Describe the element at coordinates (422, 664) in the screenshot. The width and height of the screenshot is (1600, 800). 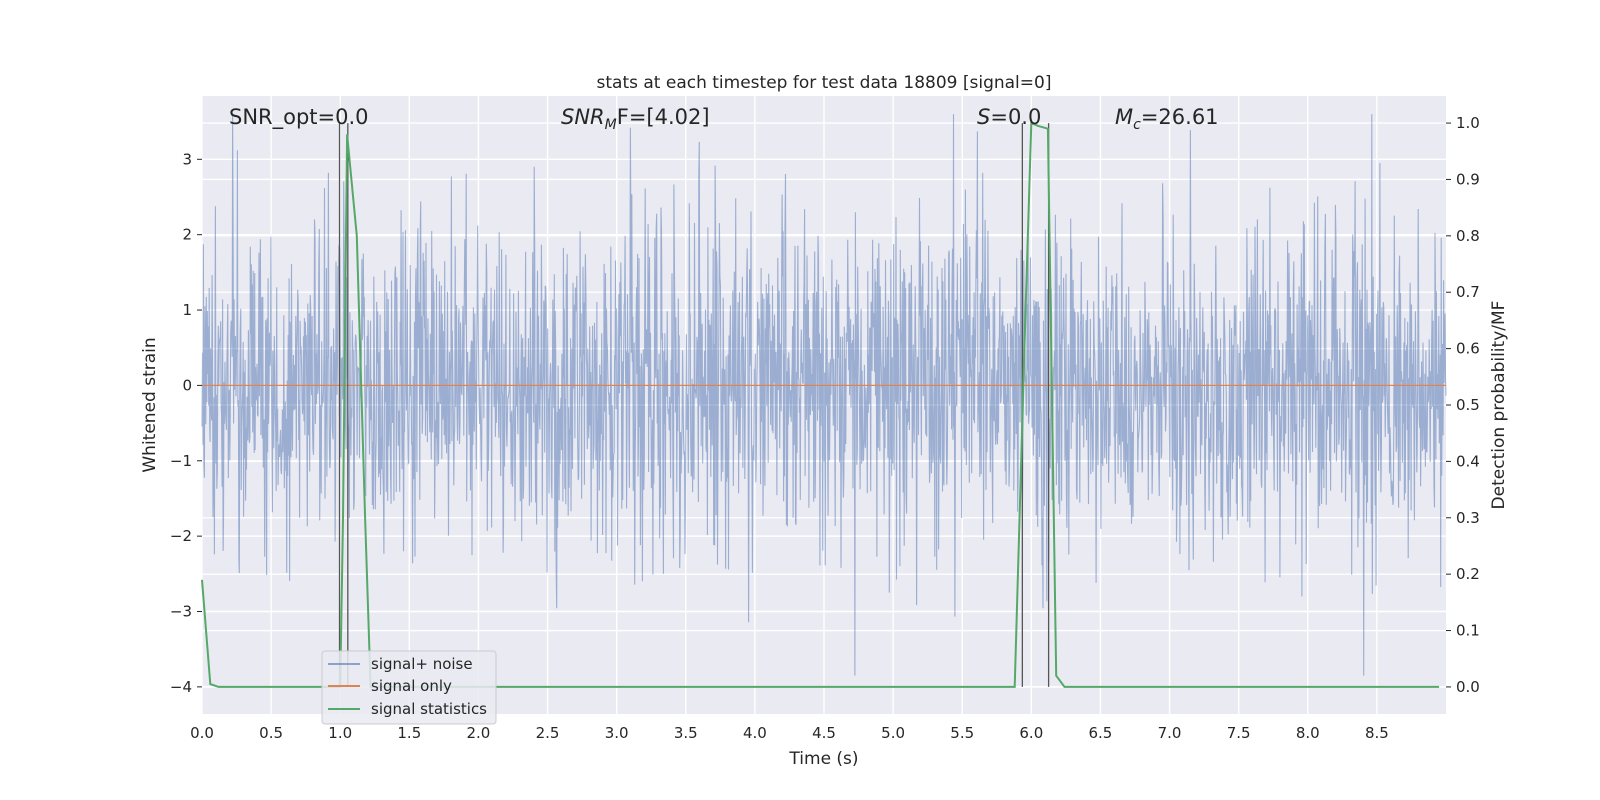
I see `legend-label-signal-noise: signal+ noise` at that location.